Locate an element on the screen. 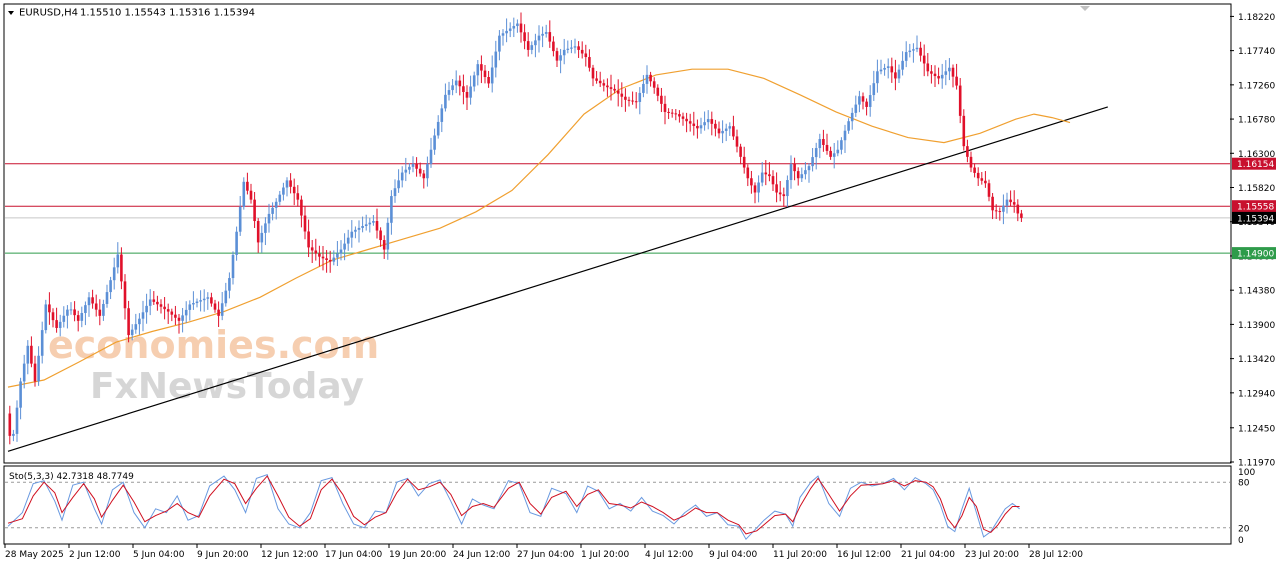 This screenshot has height=567, width=1280. price-tick-label: 1.18220 is located at coordinates (1256, 18).